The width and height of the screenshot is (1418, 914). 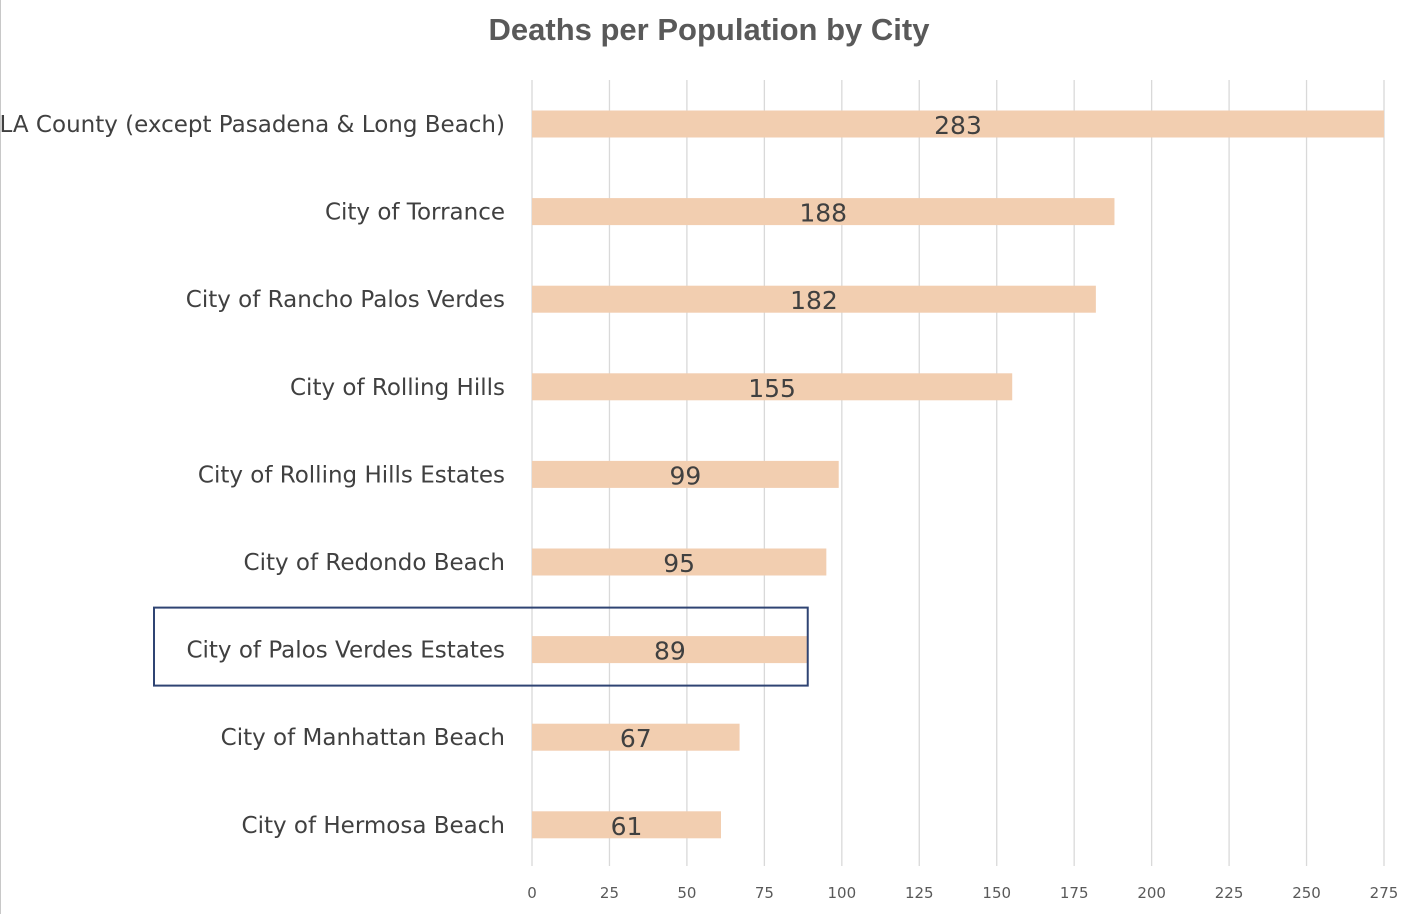 I want to click on x-tick-label: 50, so click(x=686, y=893).